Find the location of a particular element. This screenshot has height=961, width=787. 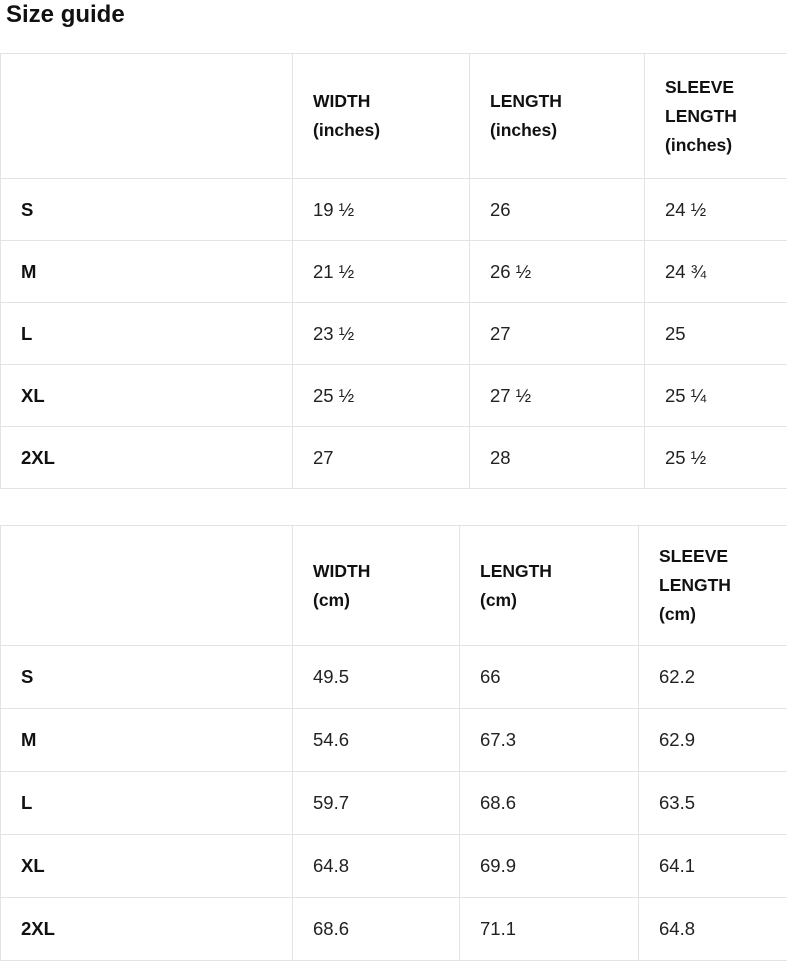

measurement-value: 62.2 is located at coordinates (713, 677).